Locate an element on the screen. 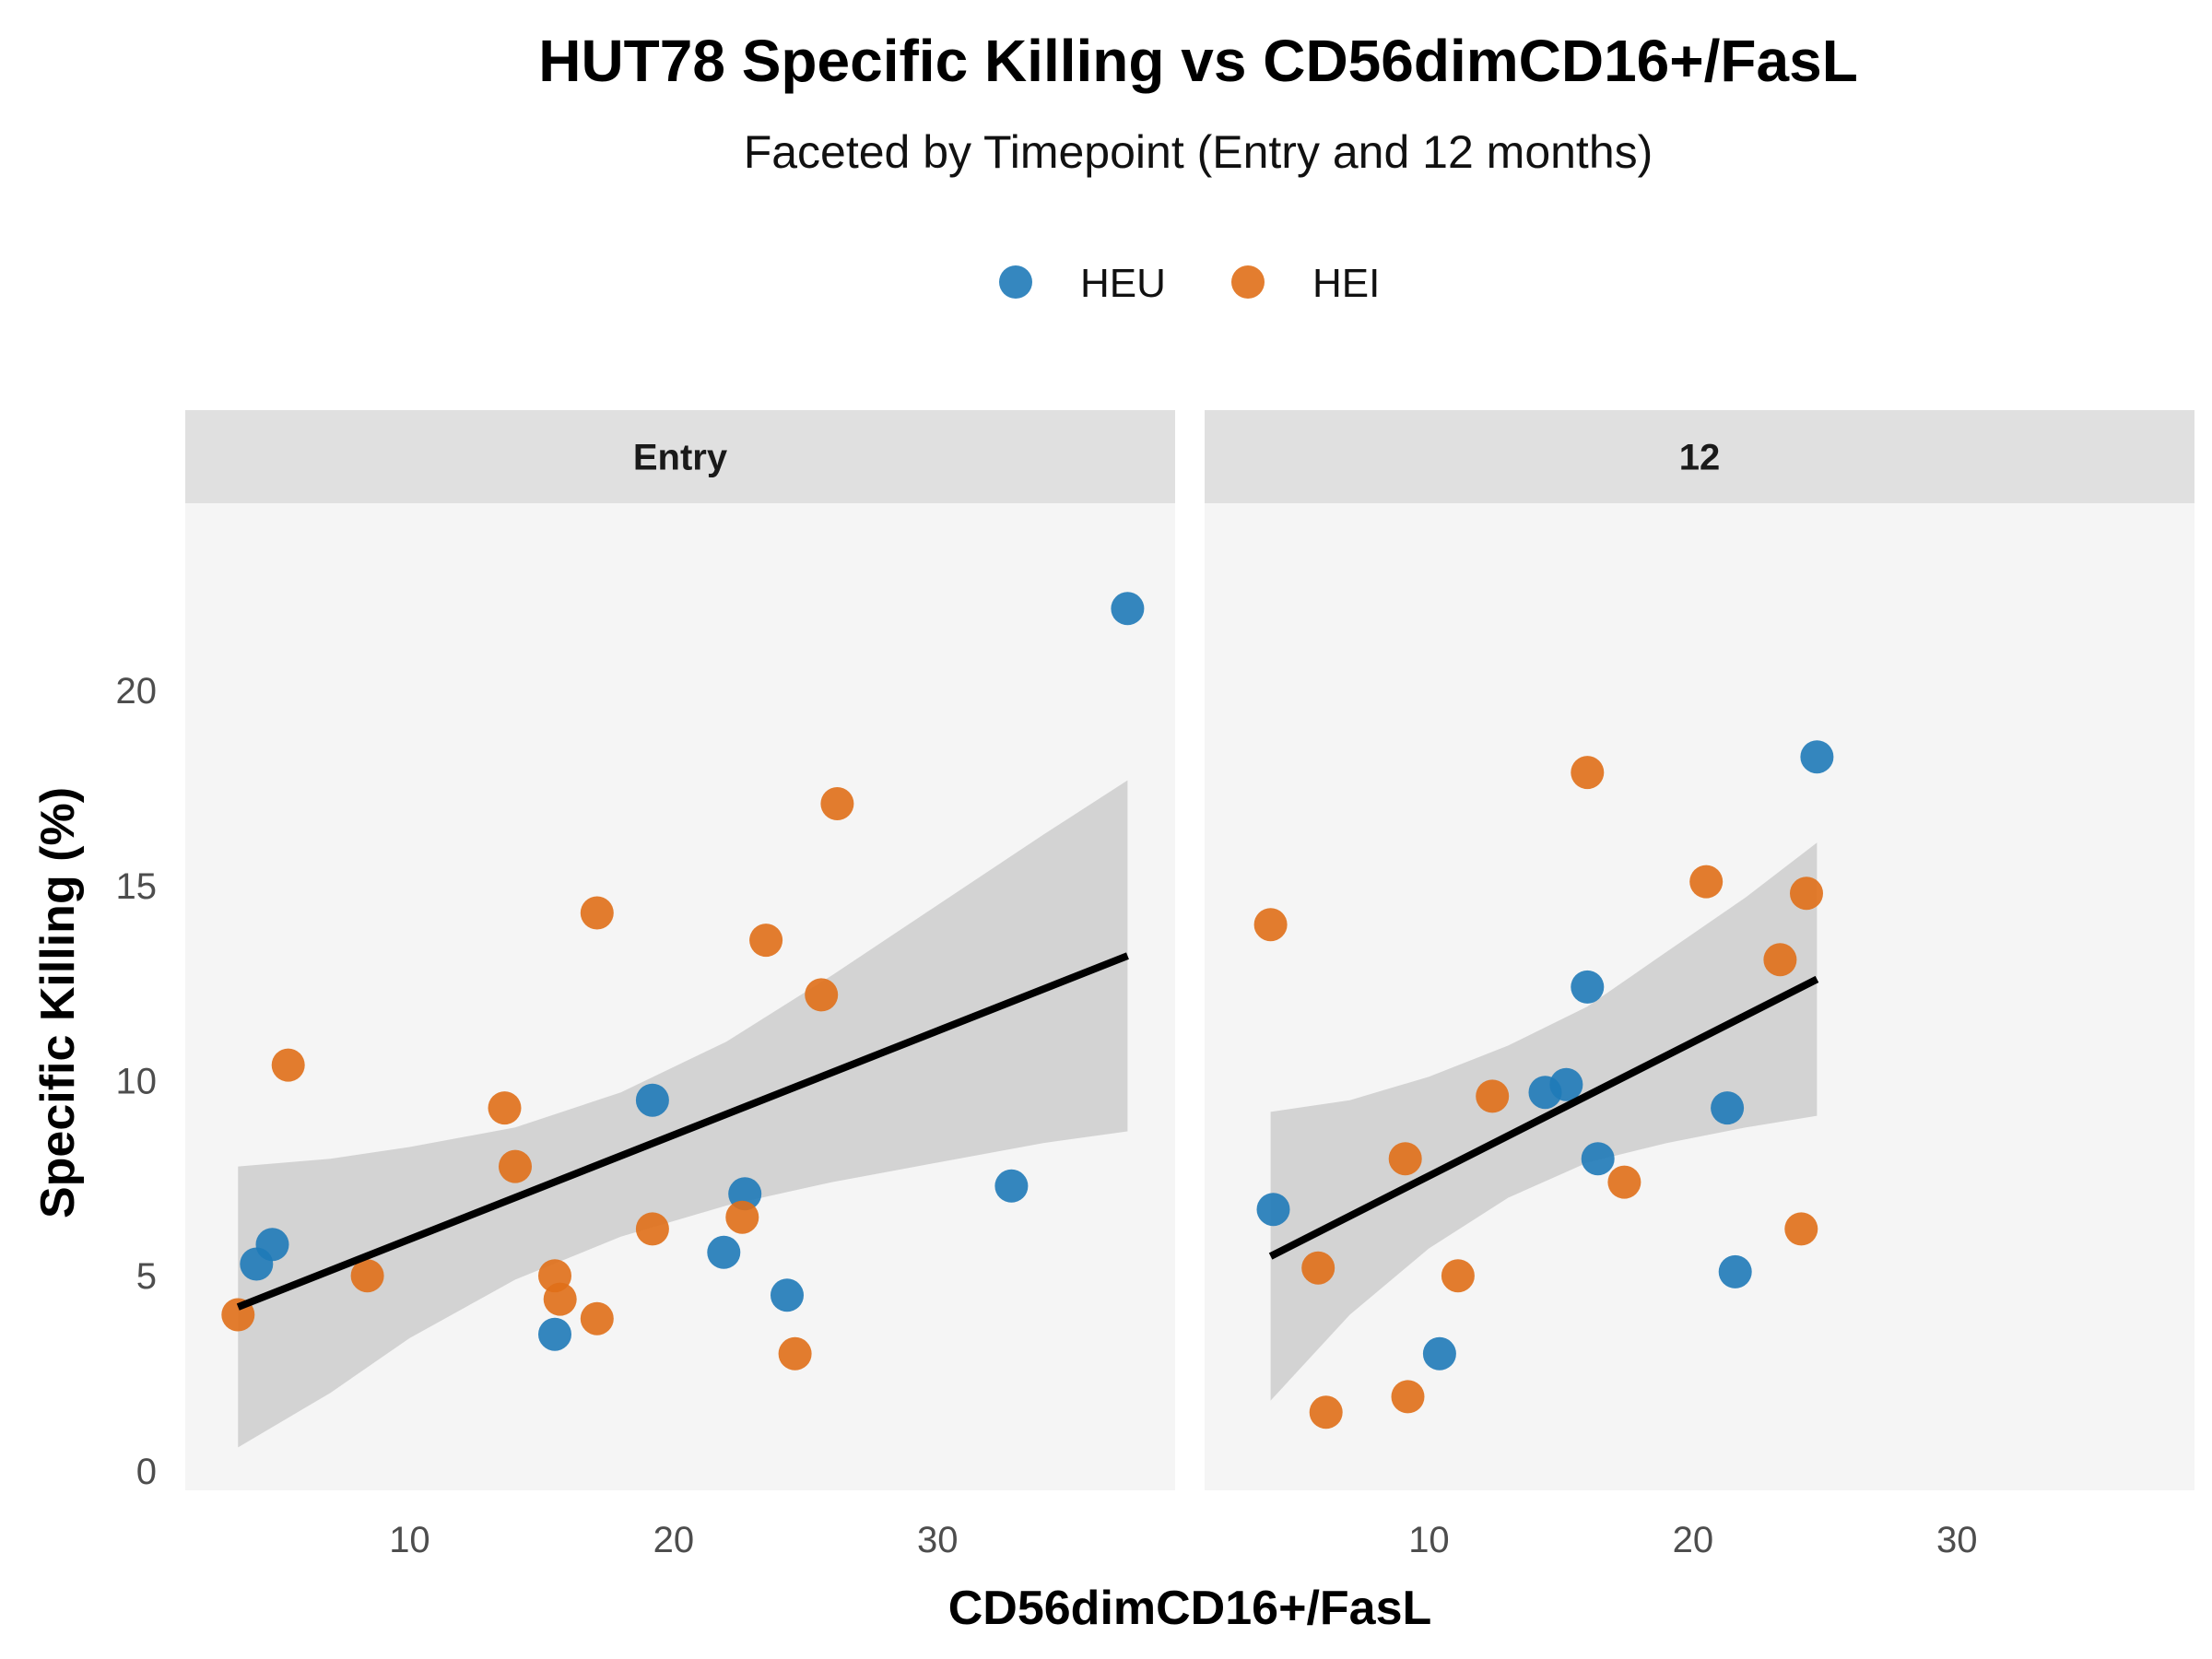  x-tick-label-entry-10: 10 is located at coordinates (409, 1540).